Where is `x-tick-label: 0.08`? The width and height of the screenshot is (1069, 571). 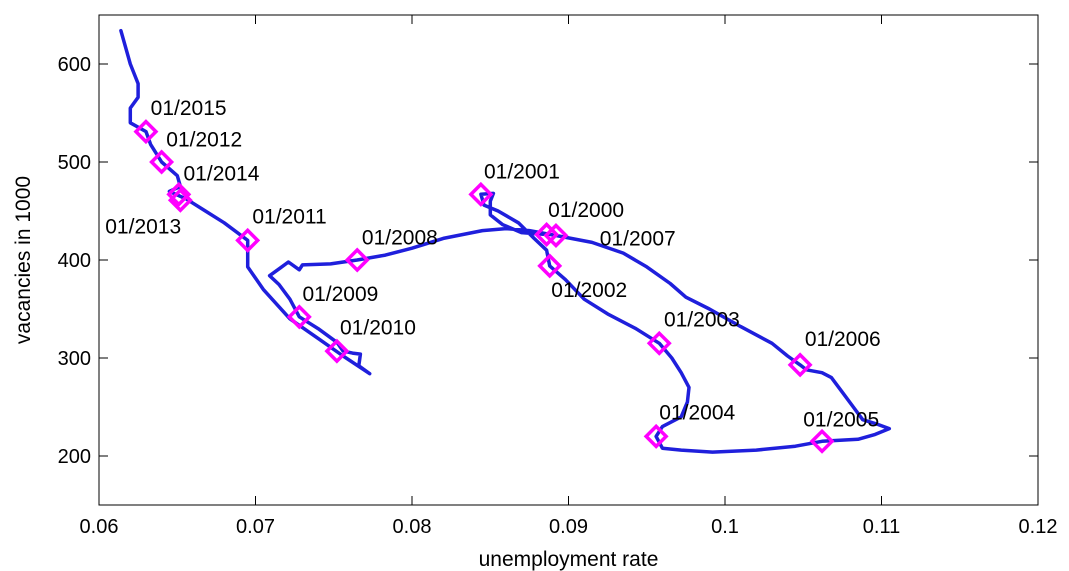 x-tick-label: 0.08 is located at coordinates (412, 527).